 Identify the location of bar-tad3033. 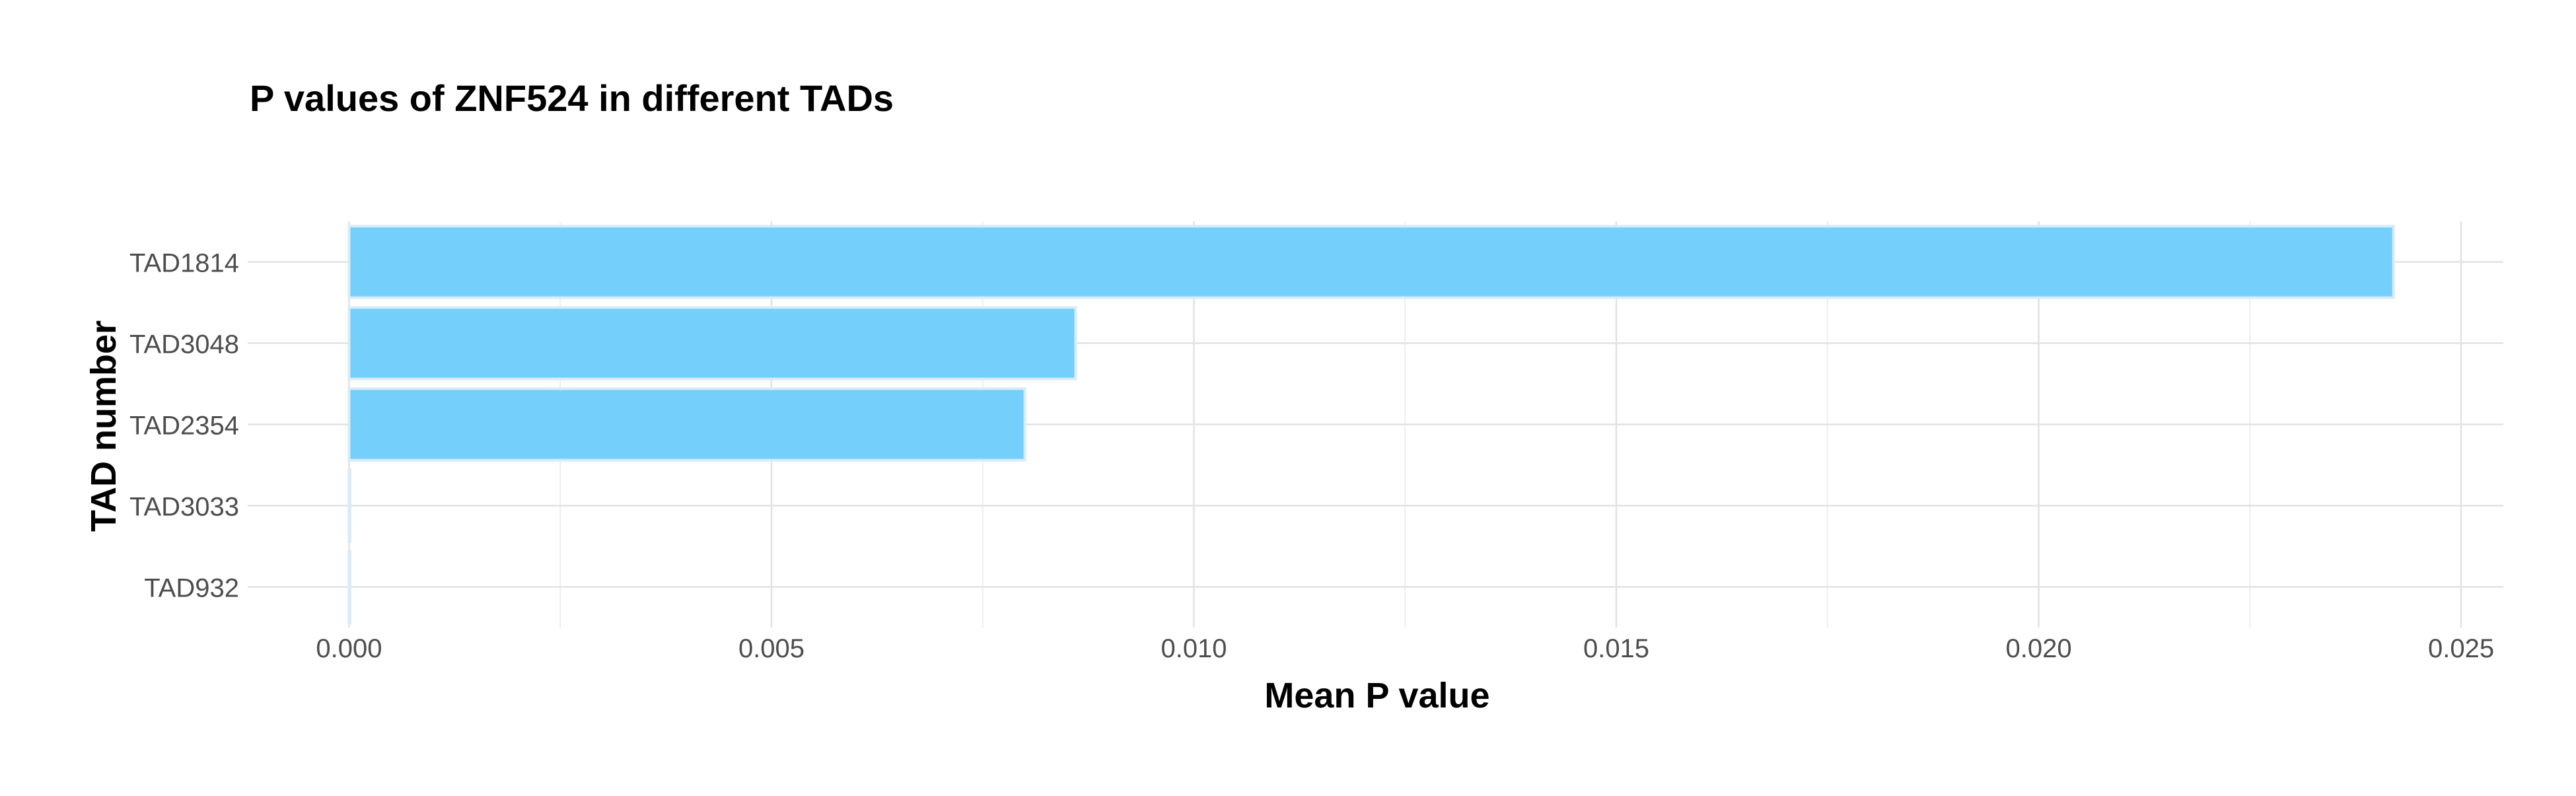
(349, 505).